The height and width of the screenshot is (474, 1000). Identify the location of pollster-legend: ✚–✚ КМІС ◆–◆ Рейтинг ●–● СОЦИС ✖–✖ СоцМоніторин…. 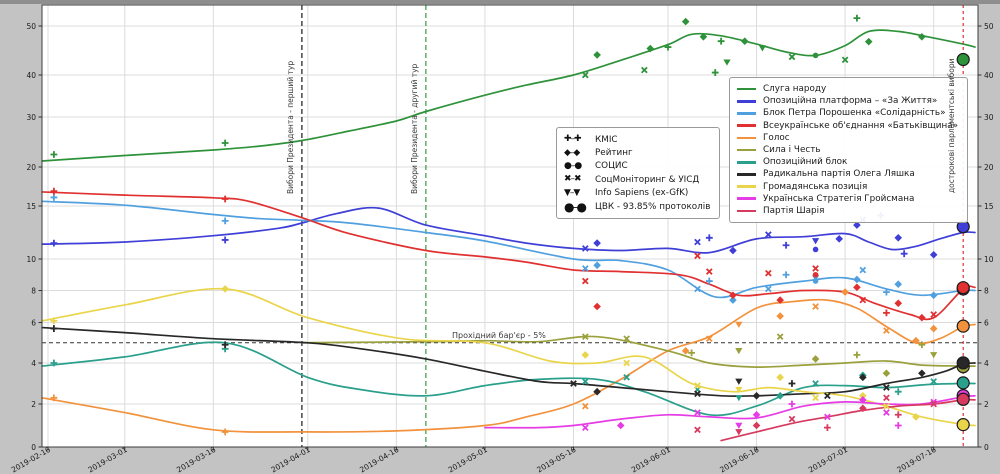
(638, 173).